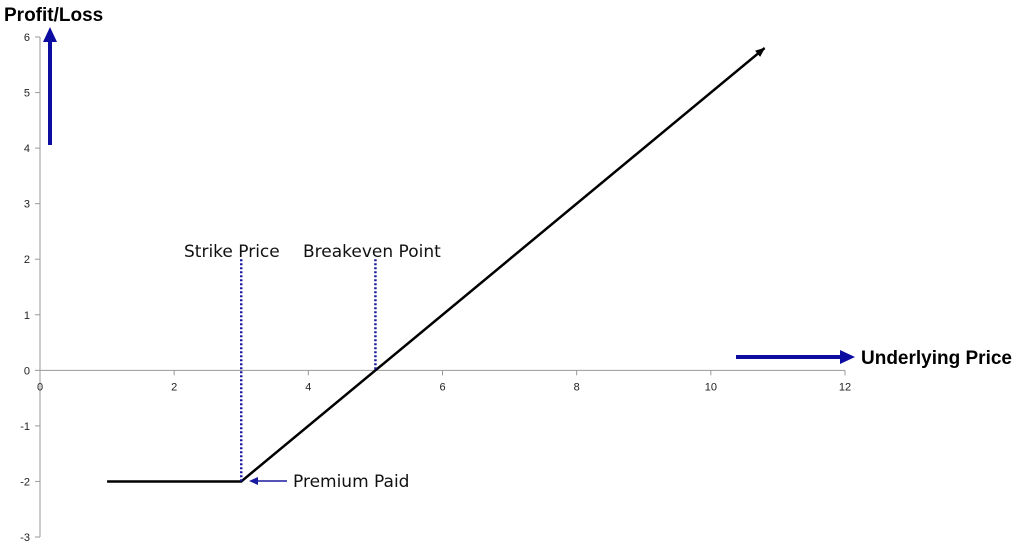  Describe the element at coordinates (25, 538) in the screenshot. I see `y-tick-label: -3` at that location.